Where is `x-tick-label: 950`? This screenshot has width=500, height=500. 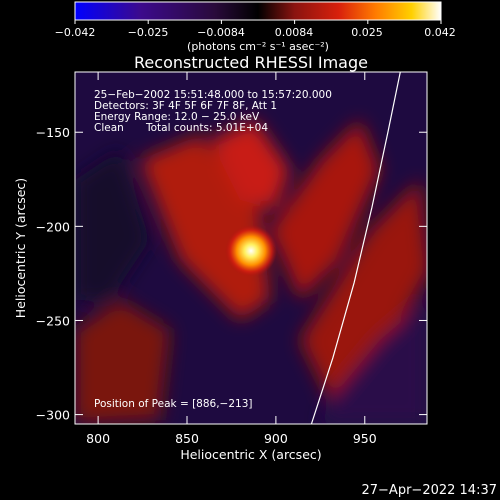
x-tick-label: 950 is located at coordinates (365, 438).